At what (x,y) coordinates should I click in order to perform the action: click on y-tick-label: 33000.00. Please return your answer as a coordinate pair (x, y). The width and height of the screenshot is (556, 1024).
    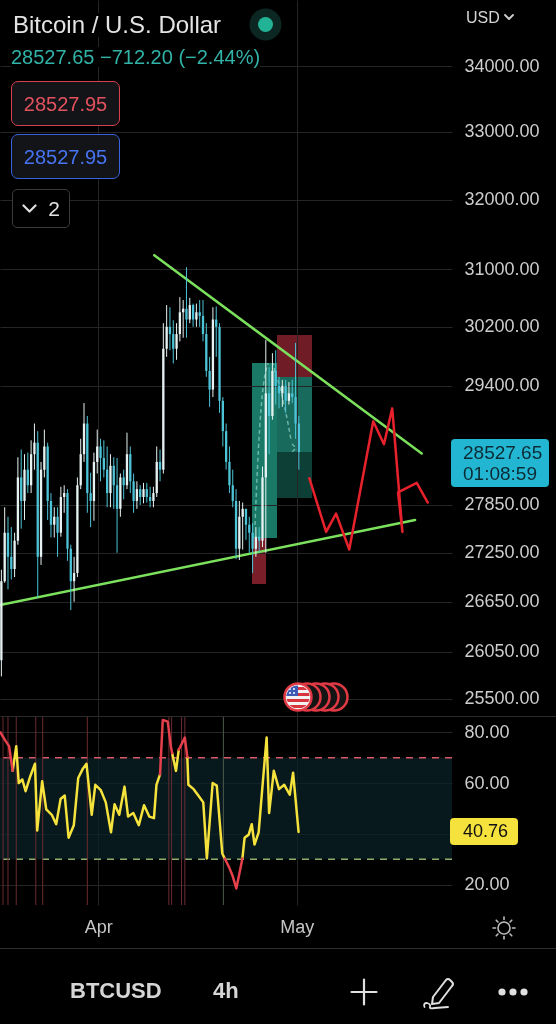
    Looking at the image, I should click on (502, 131).